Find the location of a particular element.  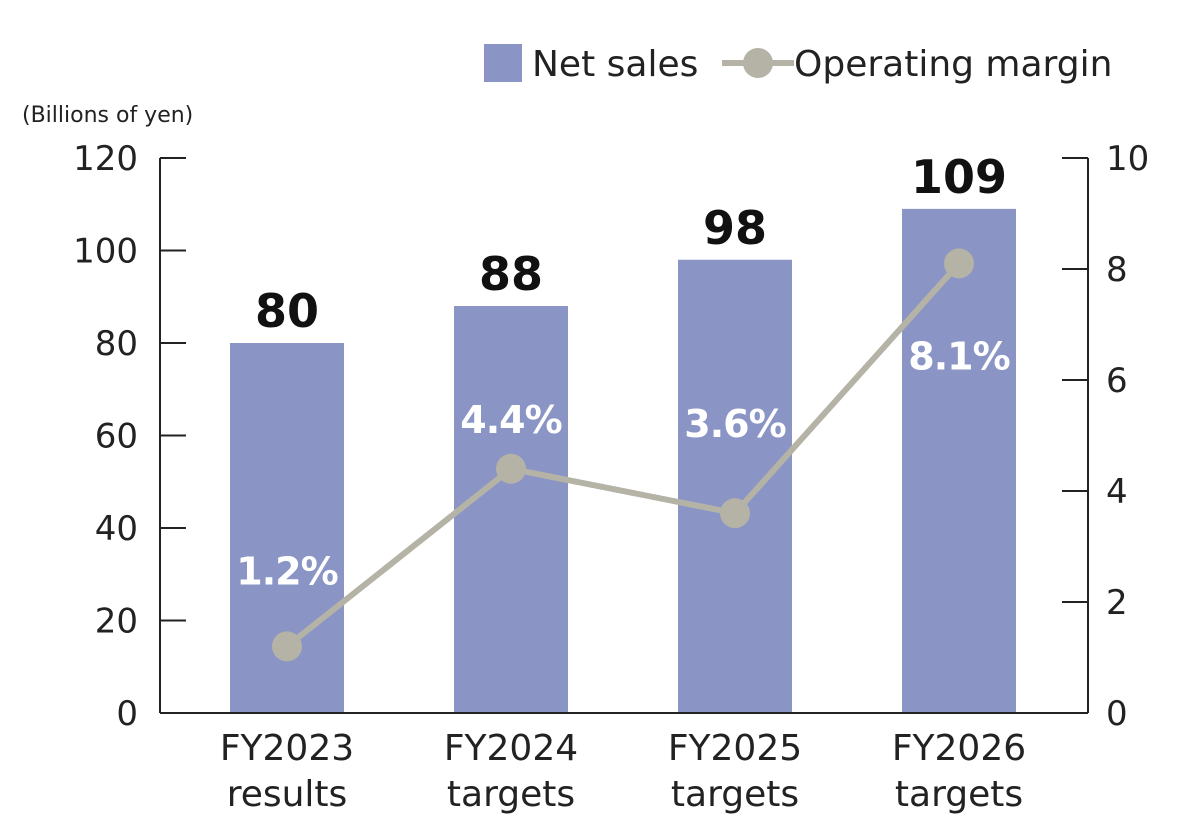

right-axis-tick-label: 0 is located at coordinates (1117, 714).